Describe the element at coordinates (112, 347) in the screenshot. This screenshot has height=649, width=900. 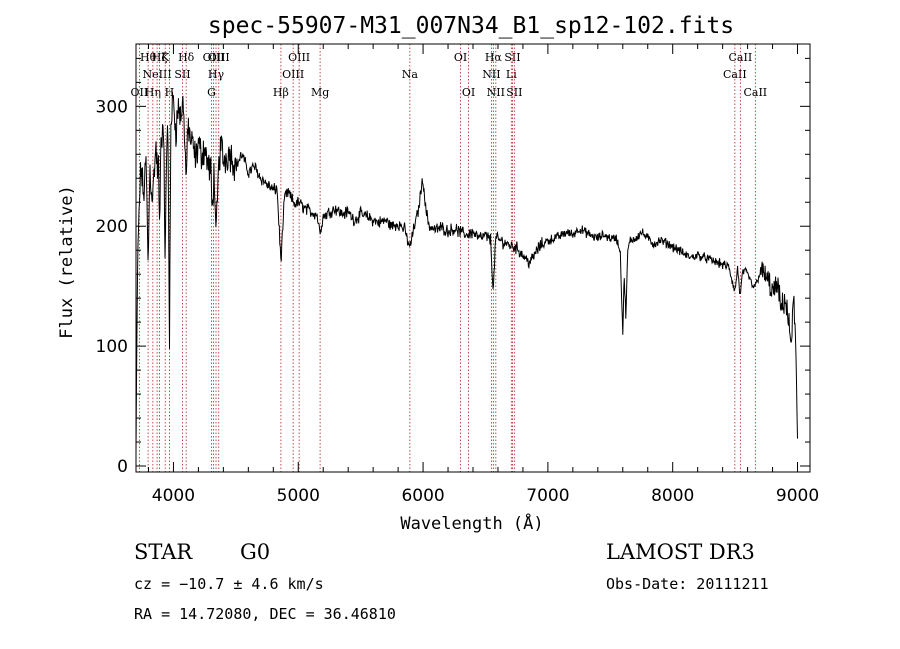
I see `y-tick-label: 100` at that location.